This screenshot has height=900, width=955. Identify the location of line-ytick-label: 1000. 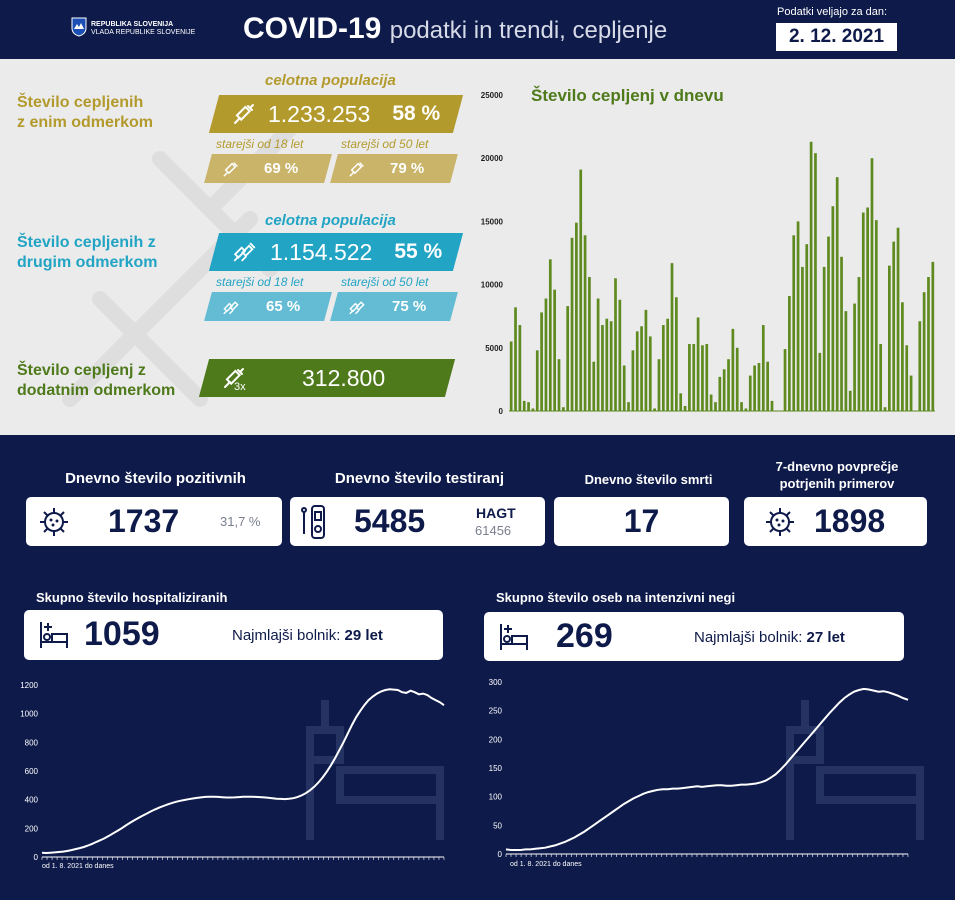
(29, 714).